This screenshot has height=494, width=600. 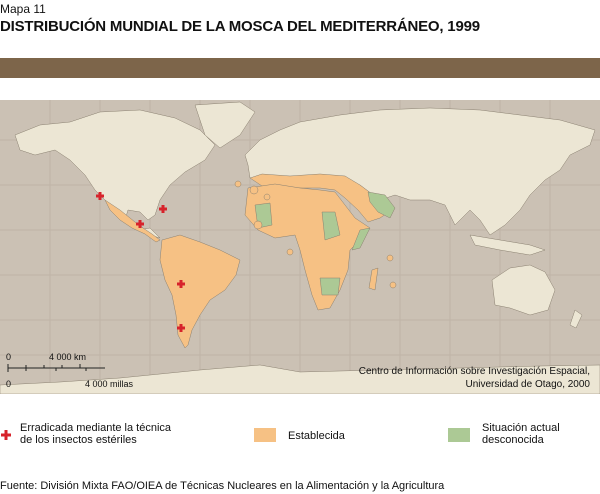 What do you see at coordinates (459, 435) in the screenshot?
I see `legend-unknown-swatch` at bounding box center [459, 435].